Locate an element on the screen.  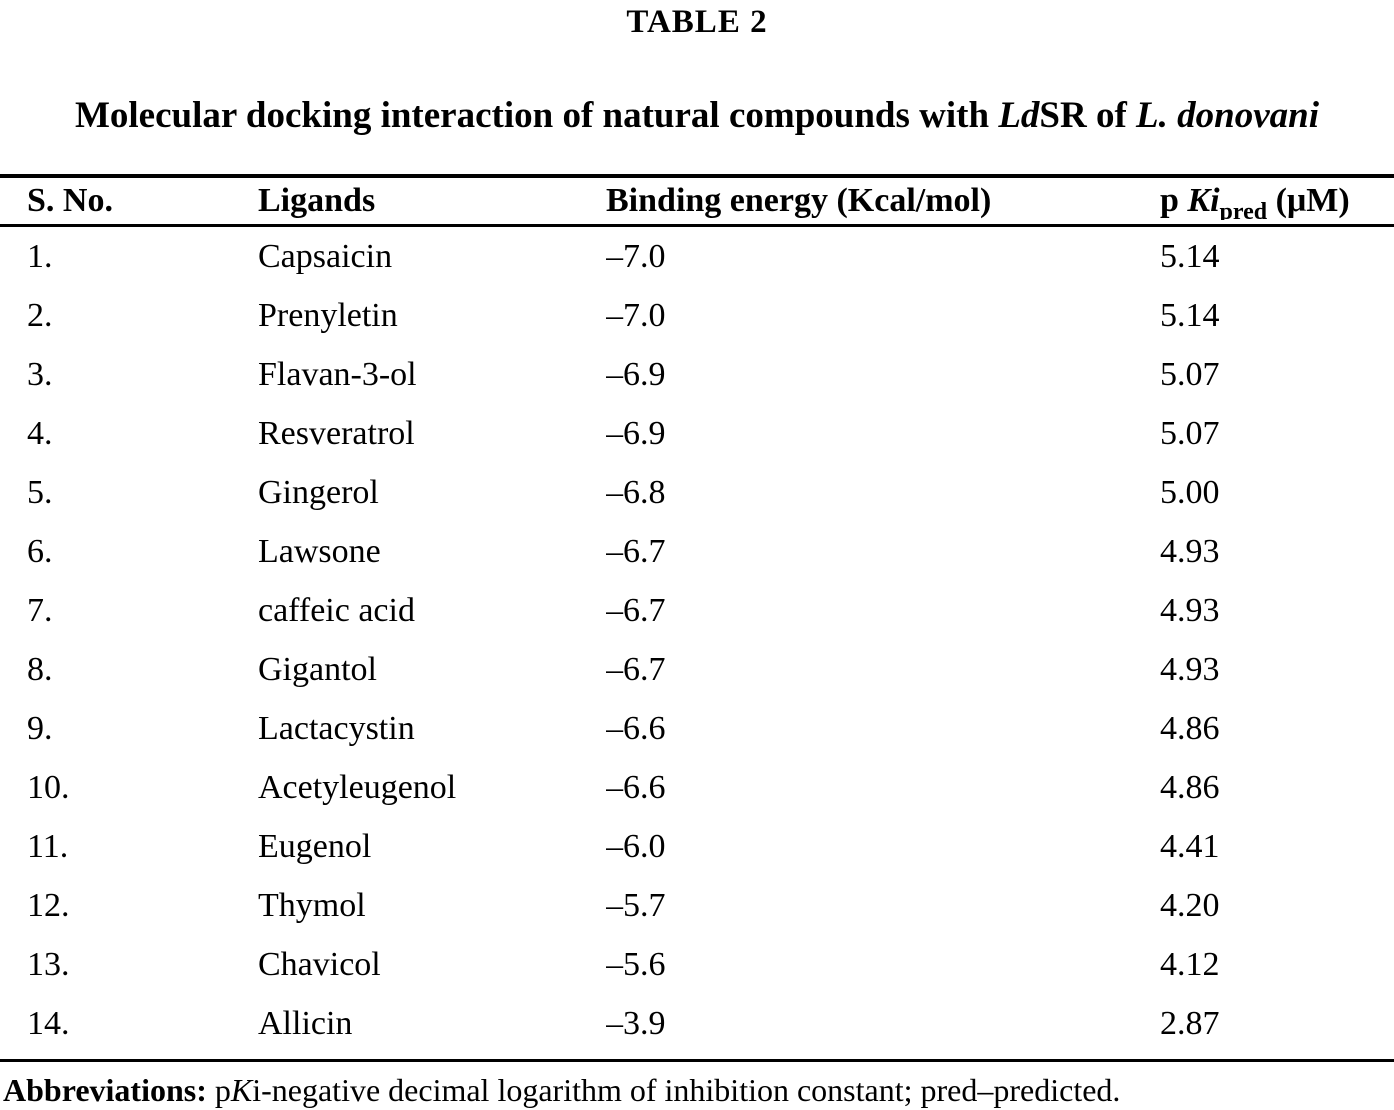
table-row: 8. Gigantol –6.7 4.93 is located at coordinates (697, 669).